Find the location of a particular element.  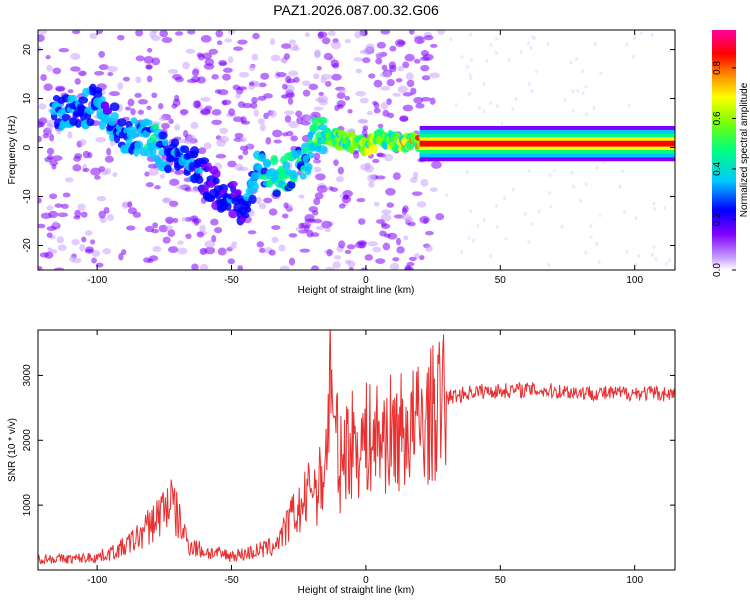

y-tick-label: -20 is located at coordinates (27, 245).